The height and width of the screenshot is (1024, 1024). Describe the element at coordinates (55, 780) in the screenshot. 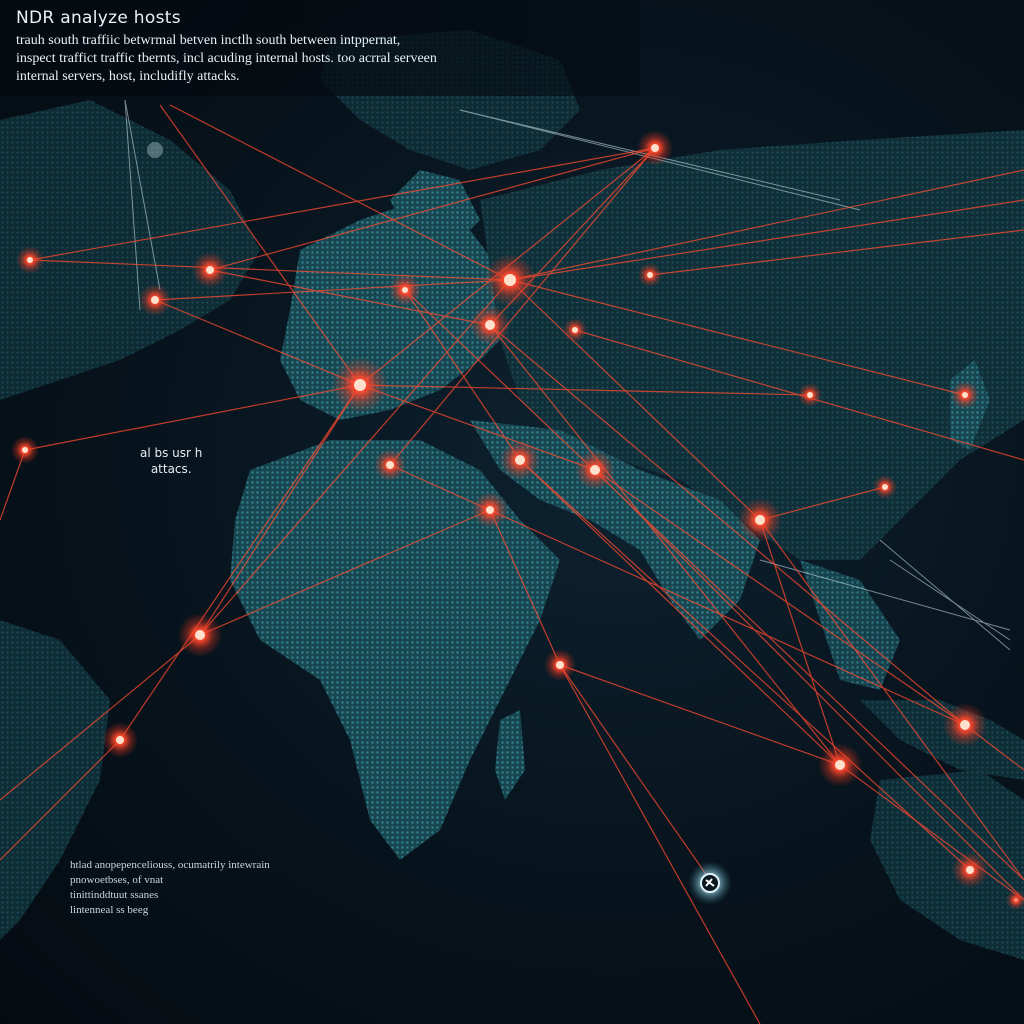

I see `landmass-south-america` at that location.